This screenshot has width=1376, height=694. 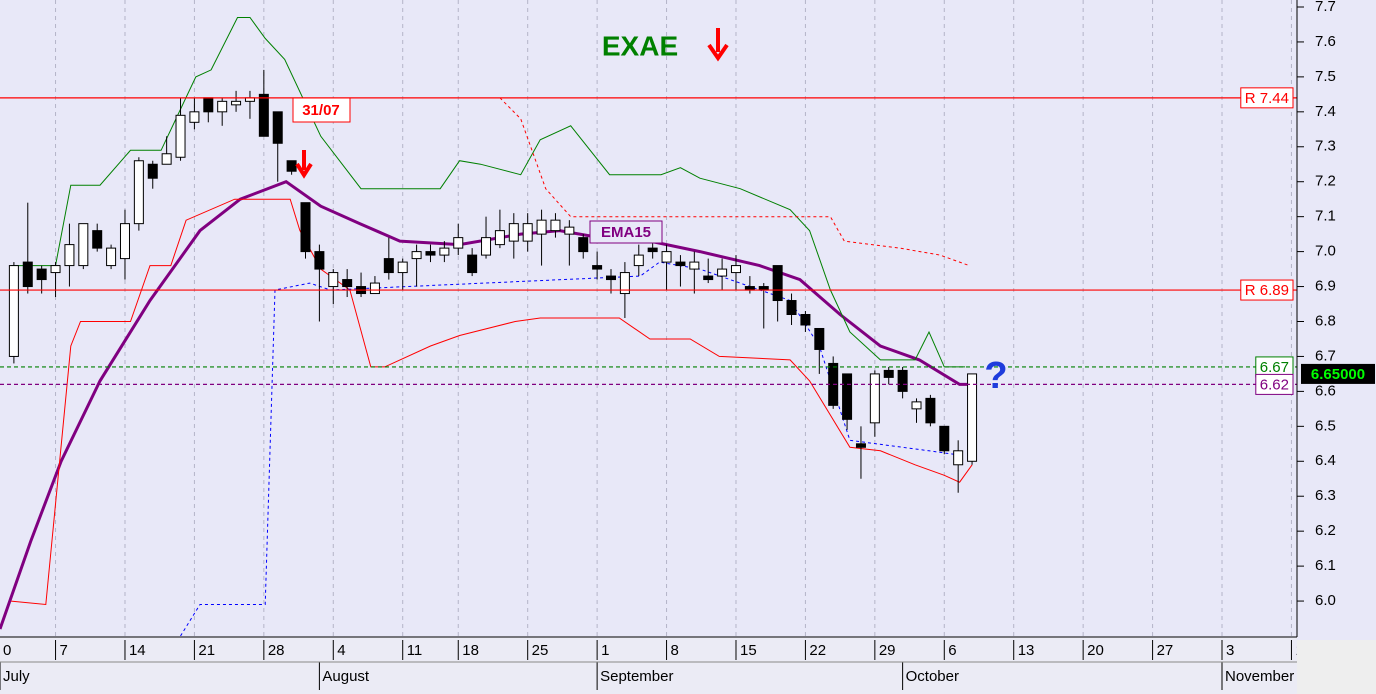 What do you see at coordinates (341, 650) in the screenshot?
I see `x-tick-label: 4` at bounding box center [341, 650].